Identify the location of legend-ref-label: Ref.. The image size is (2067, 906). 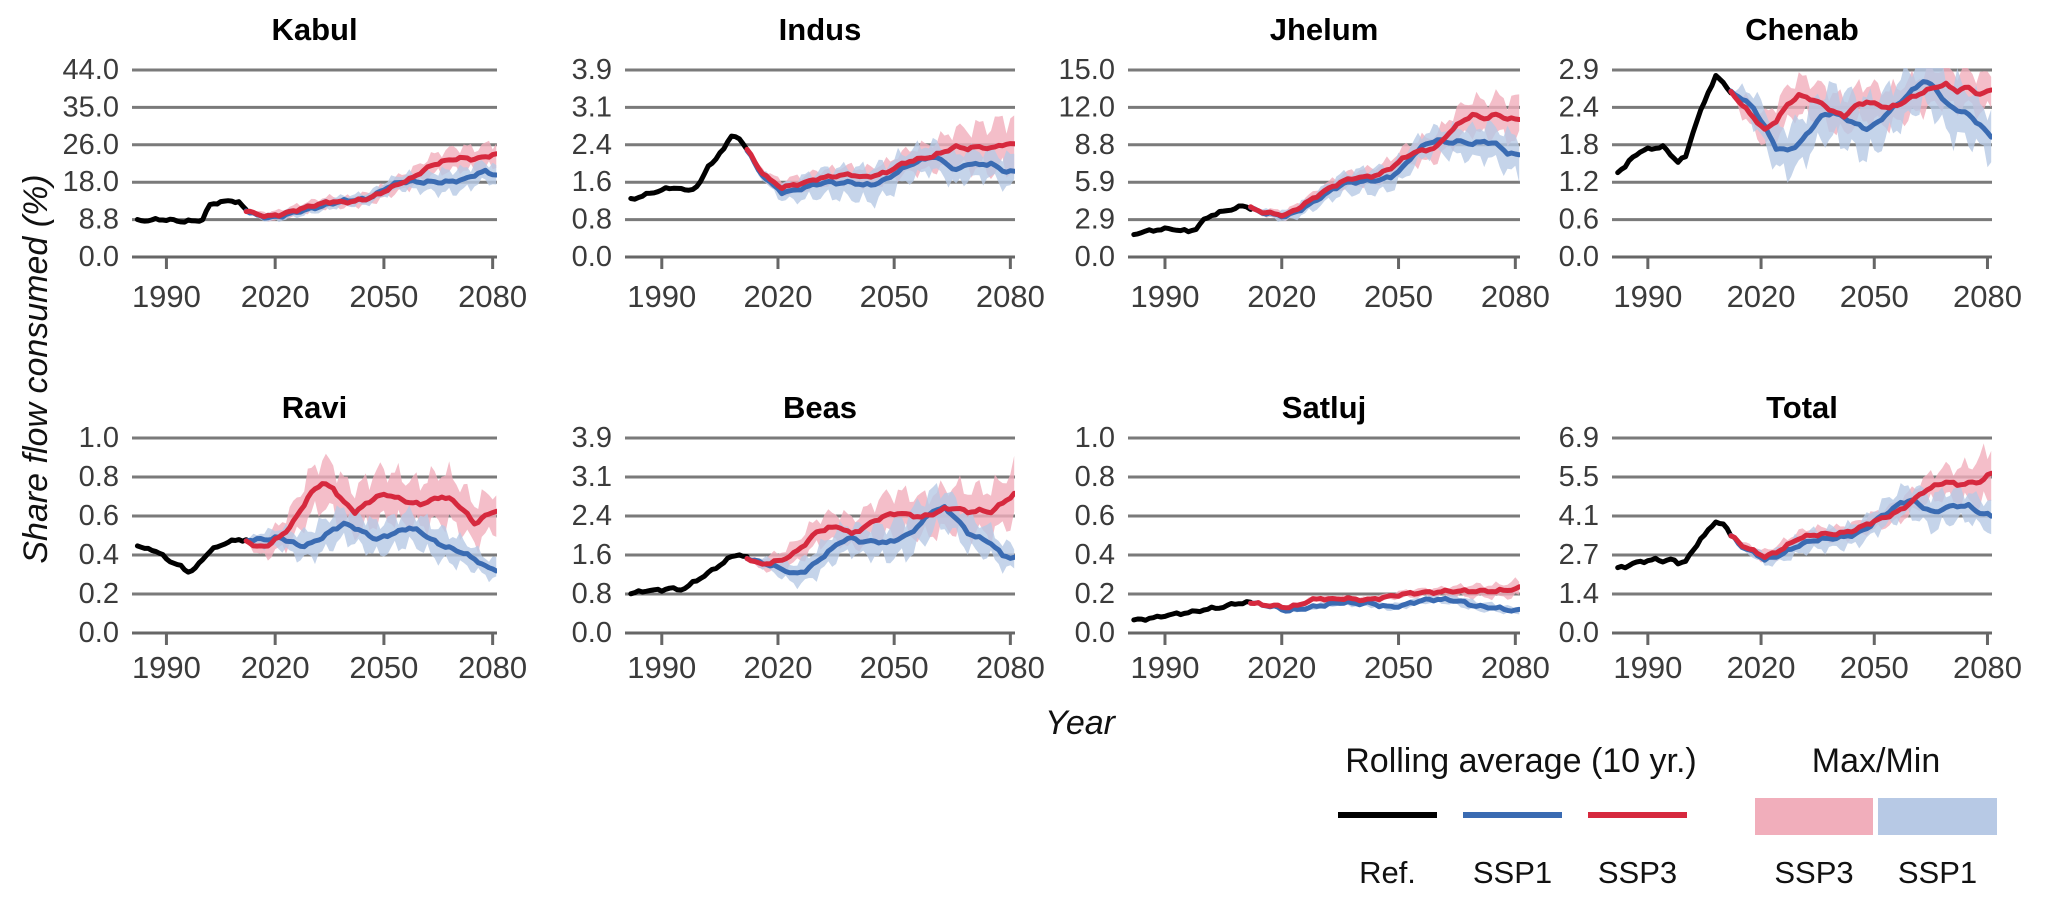
(1387, 872).